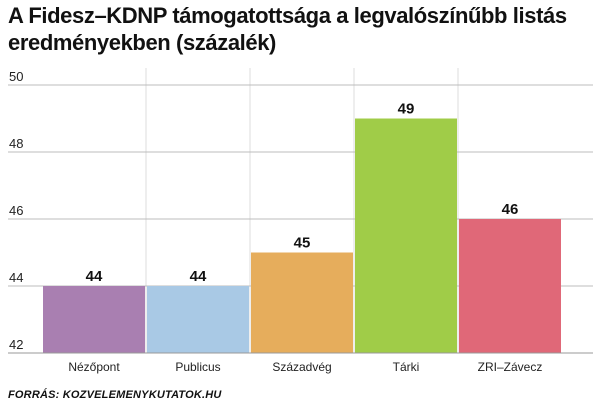 The width and height of the screenshot is (600, 410). I want to click on y-tick-label: 48, so click(16, 143).